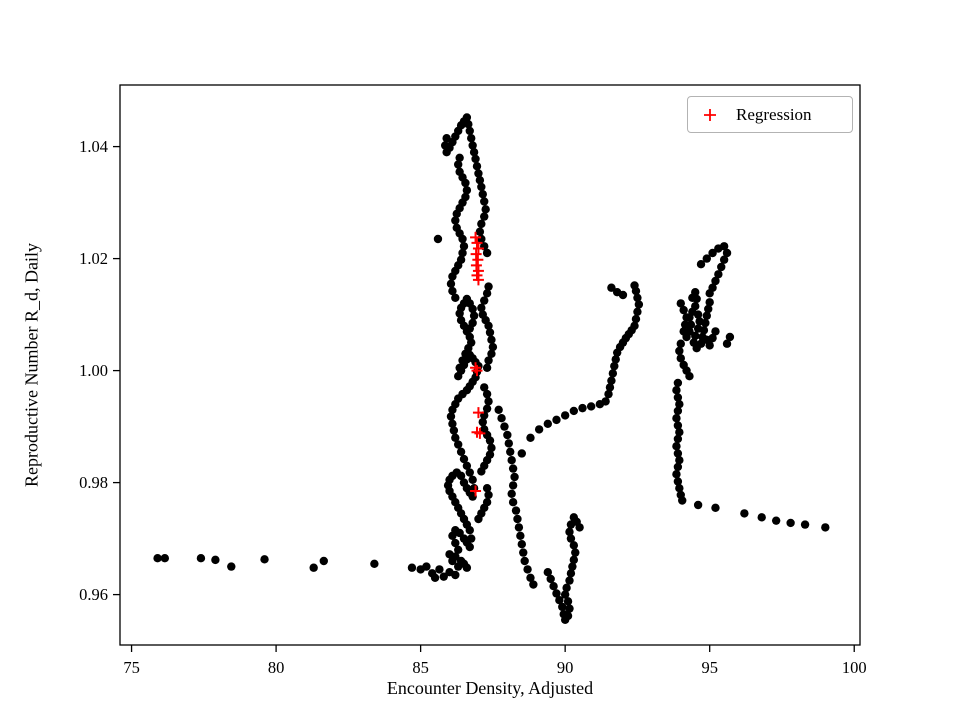 Image resolution: width=960 pixels, height=720 pixels. I want to click on legend: Regression, so click(770, 114).